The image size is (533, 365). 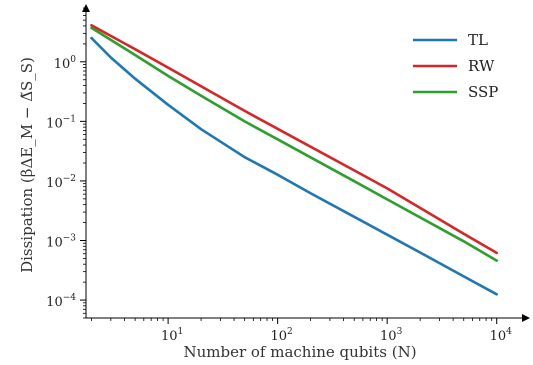 I want to click on y-tick-label: 10⁻³, so click(x=61, y=242).